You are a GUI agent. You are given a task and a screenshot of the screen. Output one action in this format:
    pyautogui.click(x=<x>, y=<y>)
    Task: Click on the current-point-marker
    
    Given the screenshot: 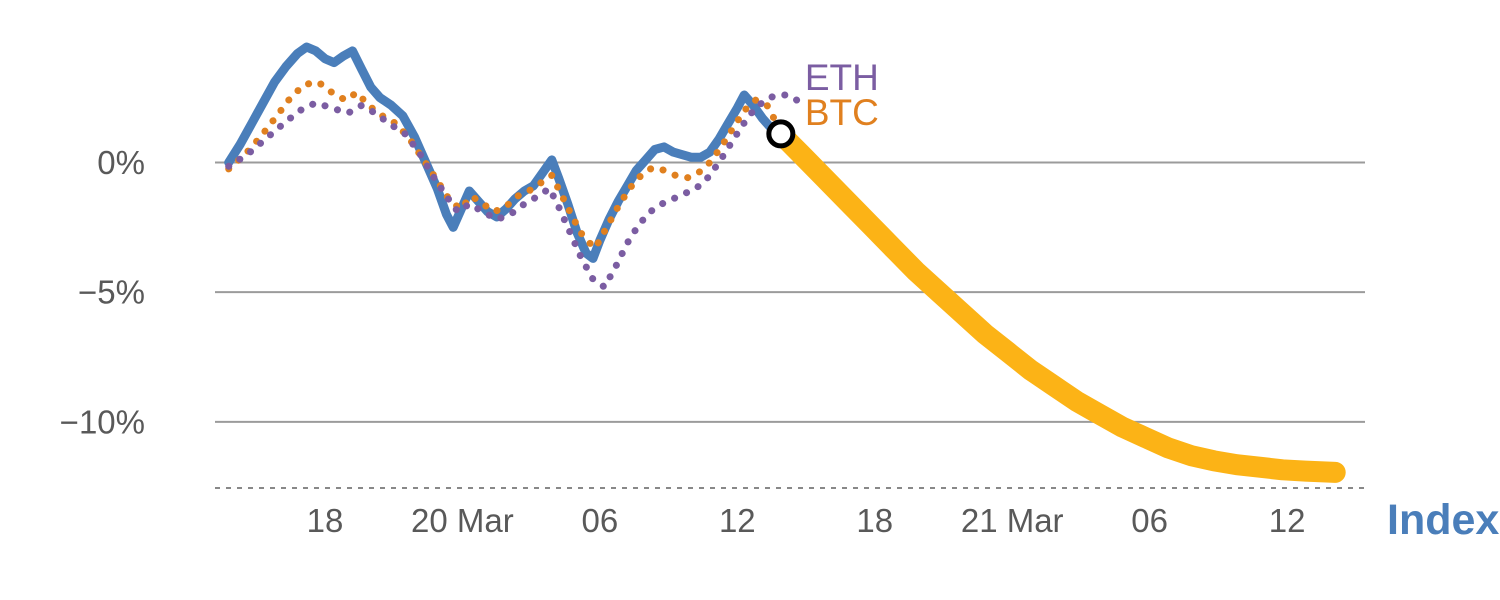 What is the action you would take?
    pyautogui.click(x=781, y=134)
    